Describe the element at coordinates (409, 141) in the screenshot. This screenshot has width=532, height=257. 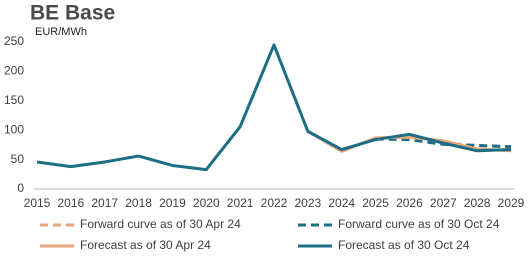
I see `series-line` at that location.